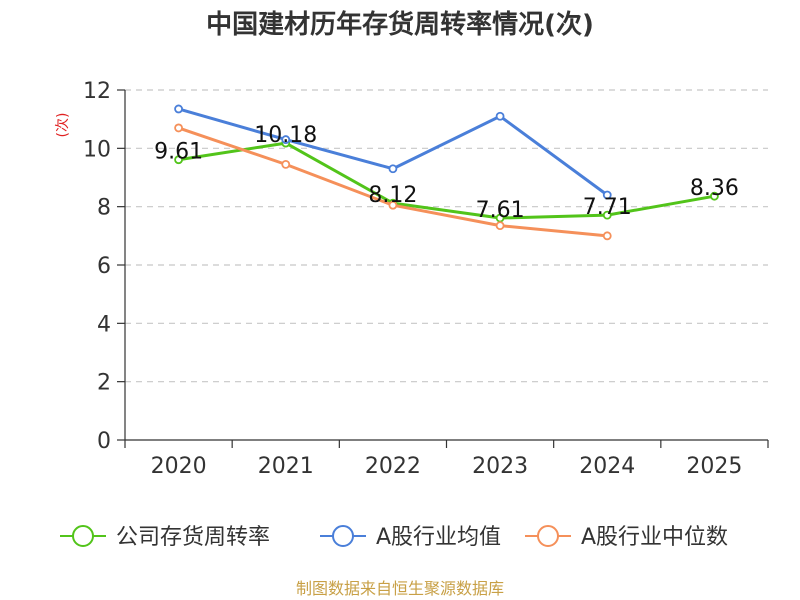 The image size is (800, 600). Describe the element at coordinates (104, 266) in the screenshot. I see `y-tick-label: 6` at that location.